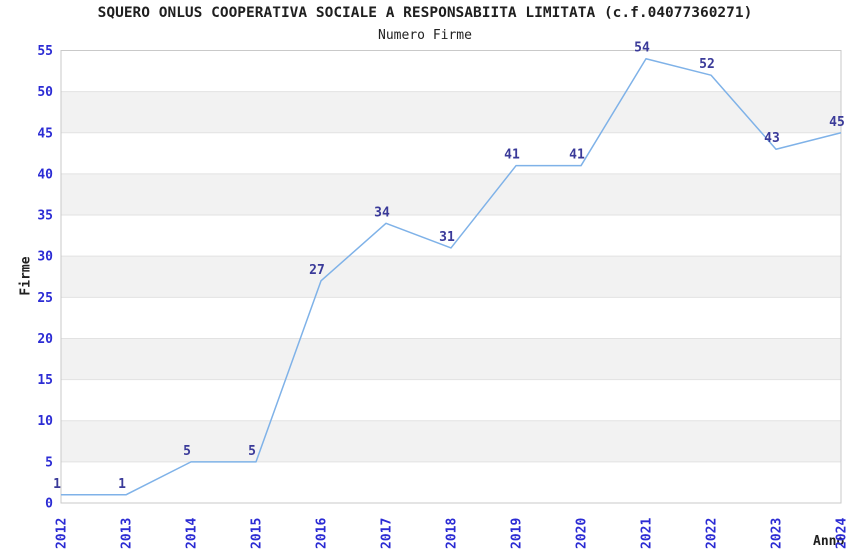  Describe the element at coordinates (712, 533) in the screenshot. I see `x-tick-label: 2022` at that location.